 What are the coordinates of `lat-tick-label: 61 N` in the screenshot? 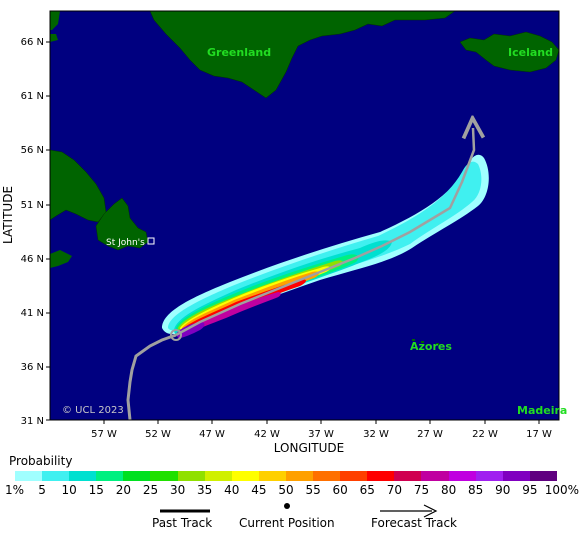 It's located at (32, 96).